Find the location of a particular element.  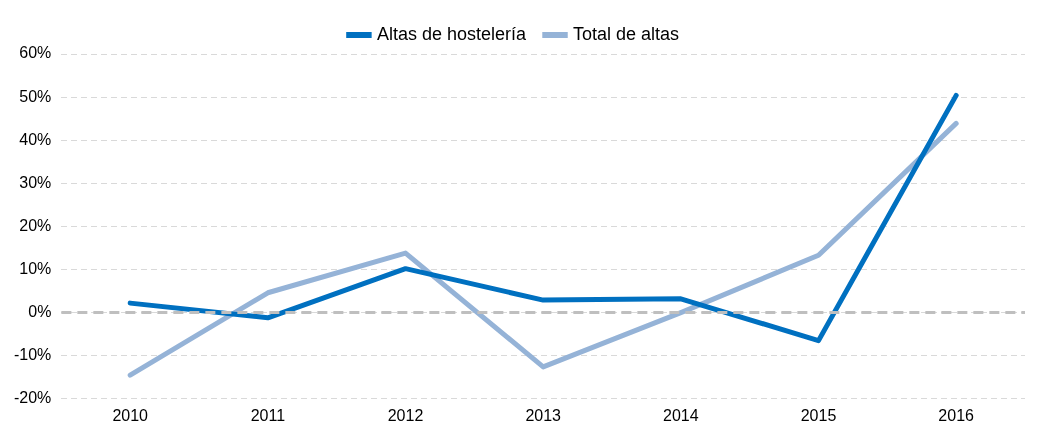

x-tick-label: 2012 is located at coordinates (405, 415).